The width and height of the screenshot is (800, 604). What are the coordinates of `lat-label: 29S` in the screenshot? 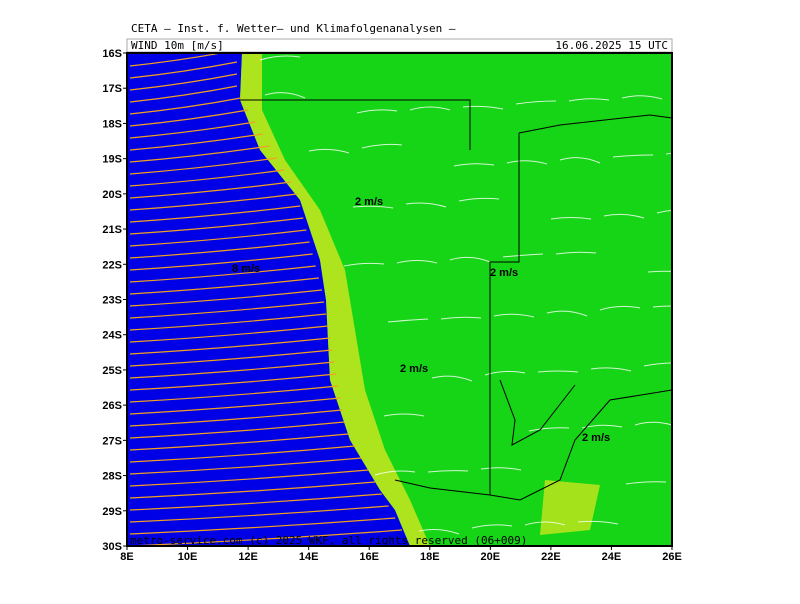 It's located at (112, 512).